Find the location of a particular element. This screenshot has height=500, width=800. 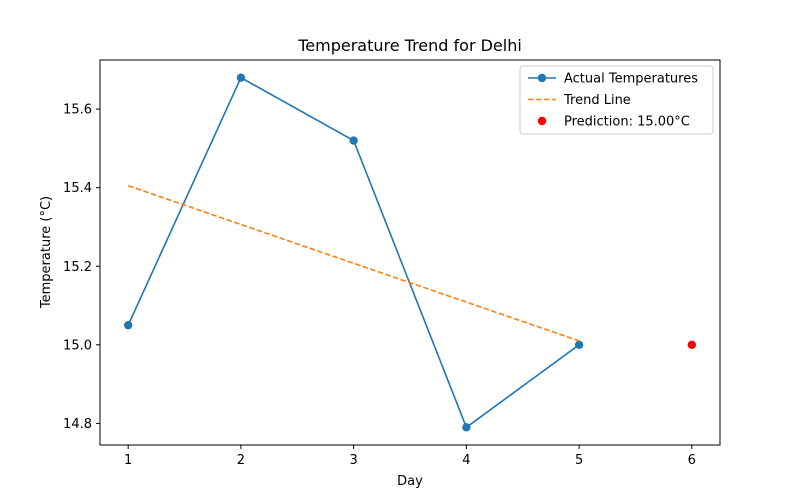

chart-title: Temperature Trend for Delhi is located at coordinates (409, 45).